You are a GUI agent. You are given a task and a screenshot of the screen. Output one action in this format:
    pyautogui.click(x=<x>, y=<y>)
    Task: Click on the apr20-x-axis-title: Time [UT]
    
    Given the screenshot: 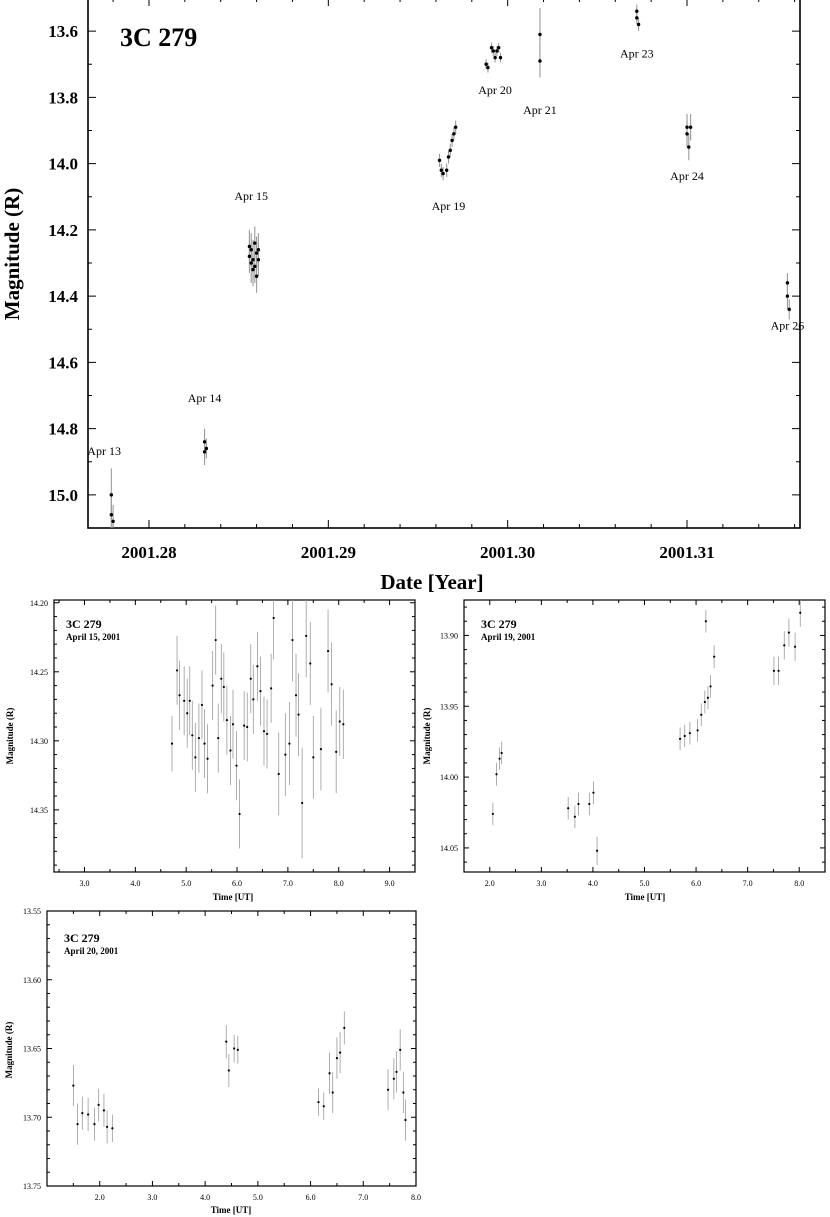 What is the action you would take?
    pyautogui.click(x=231, y=1210)
    